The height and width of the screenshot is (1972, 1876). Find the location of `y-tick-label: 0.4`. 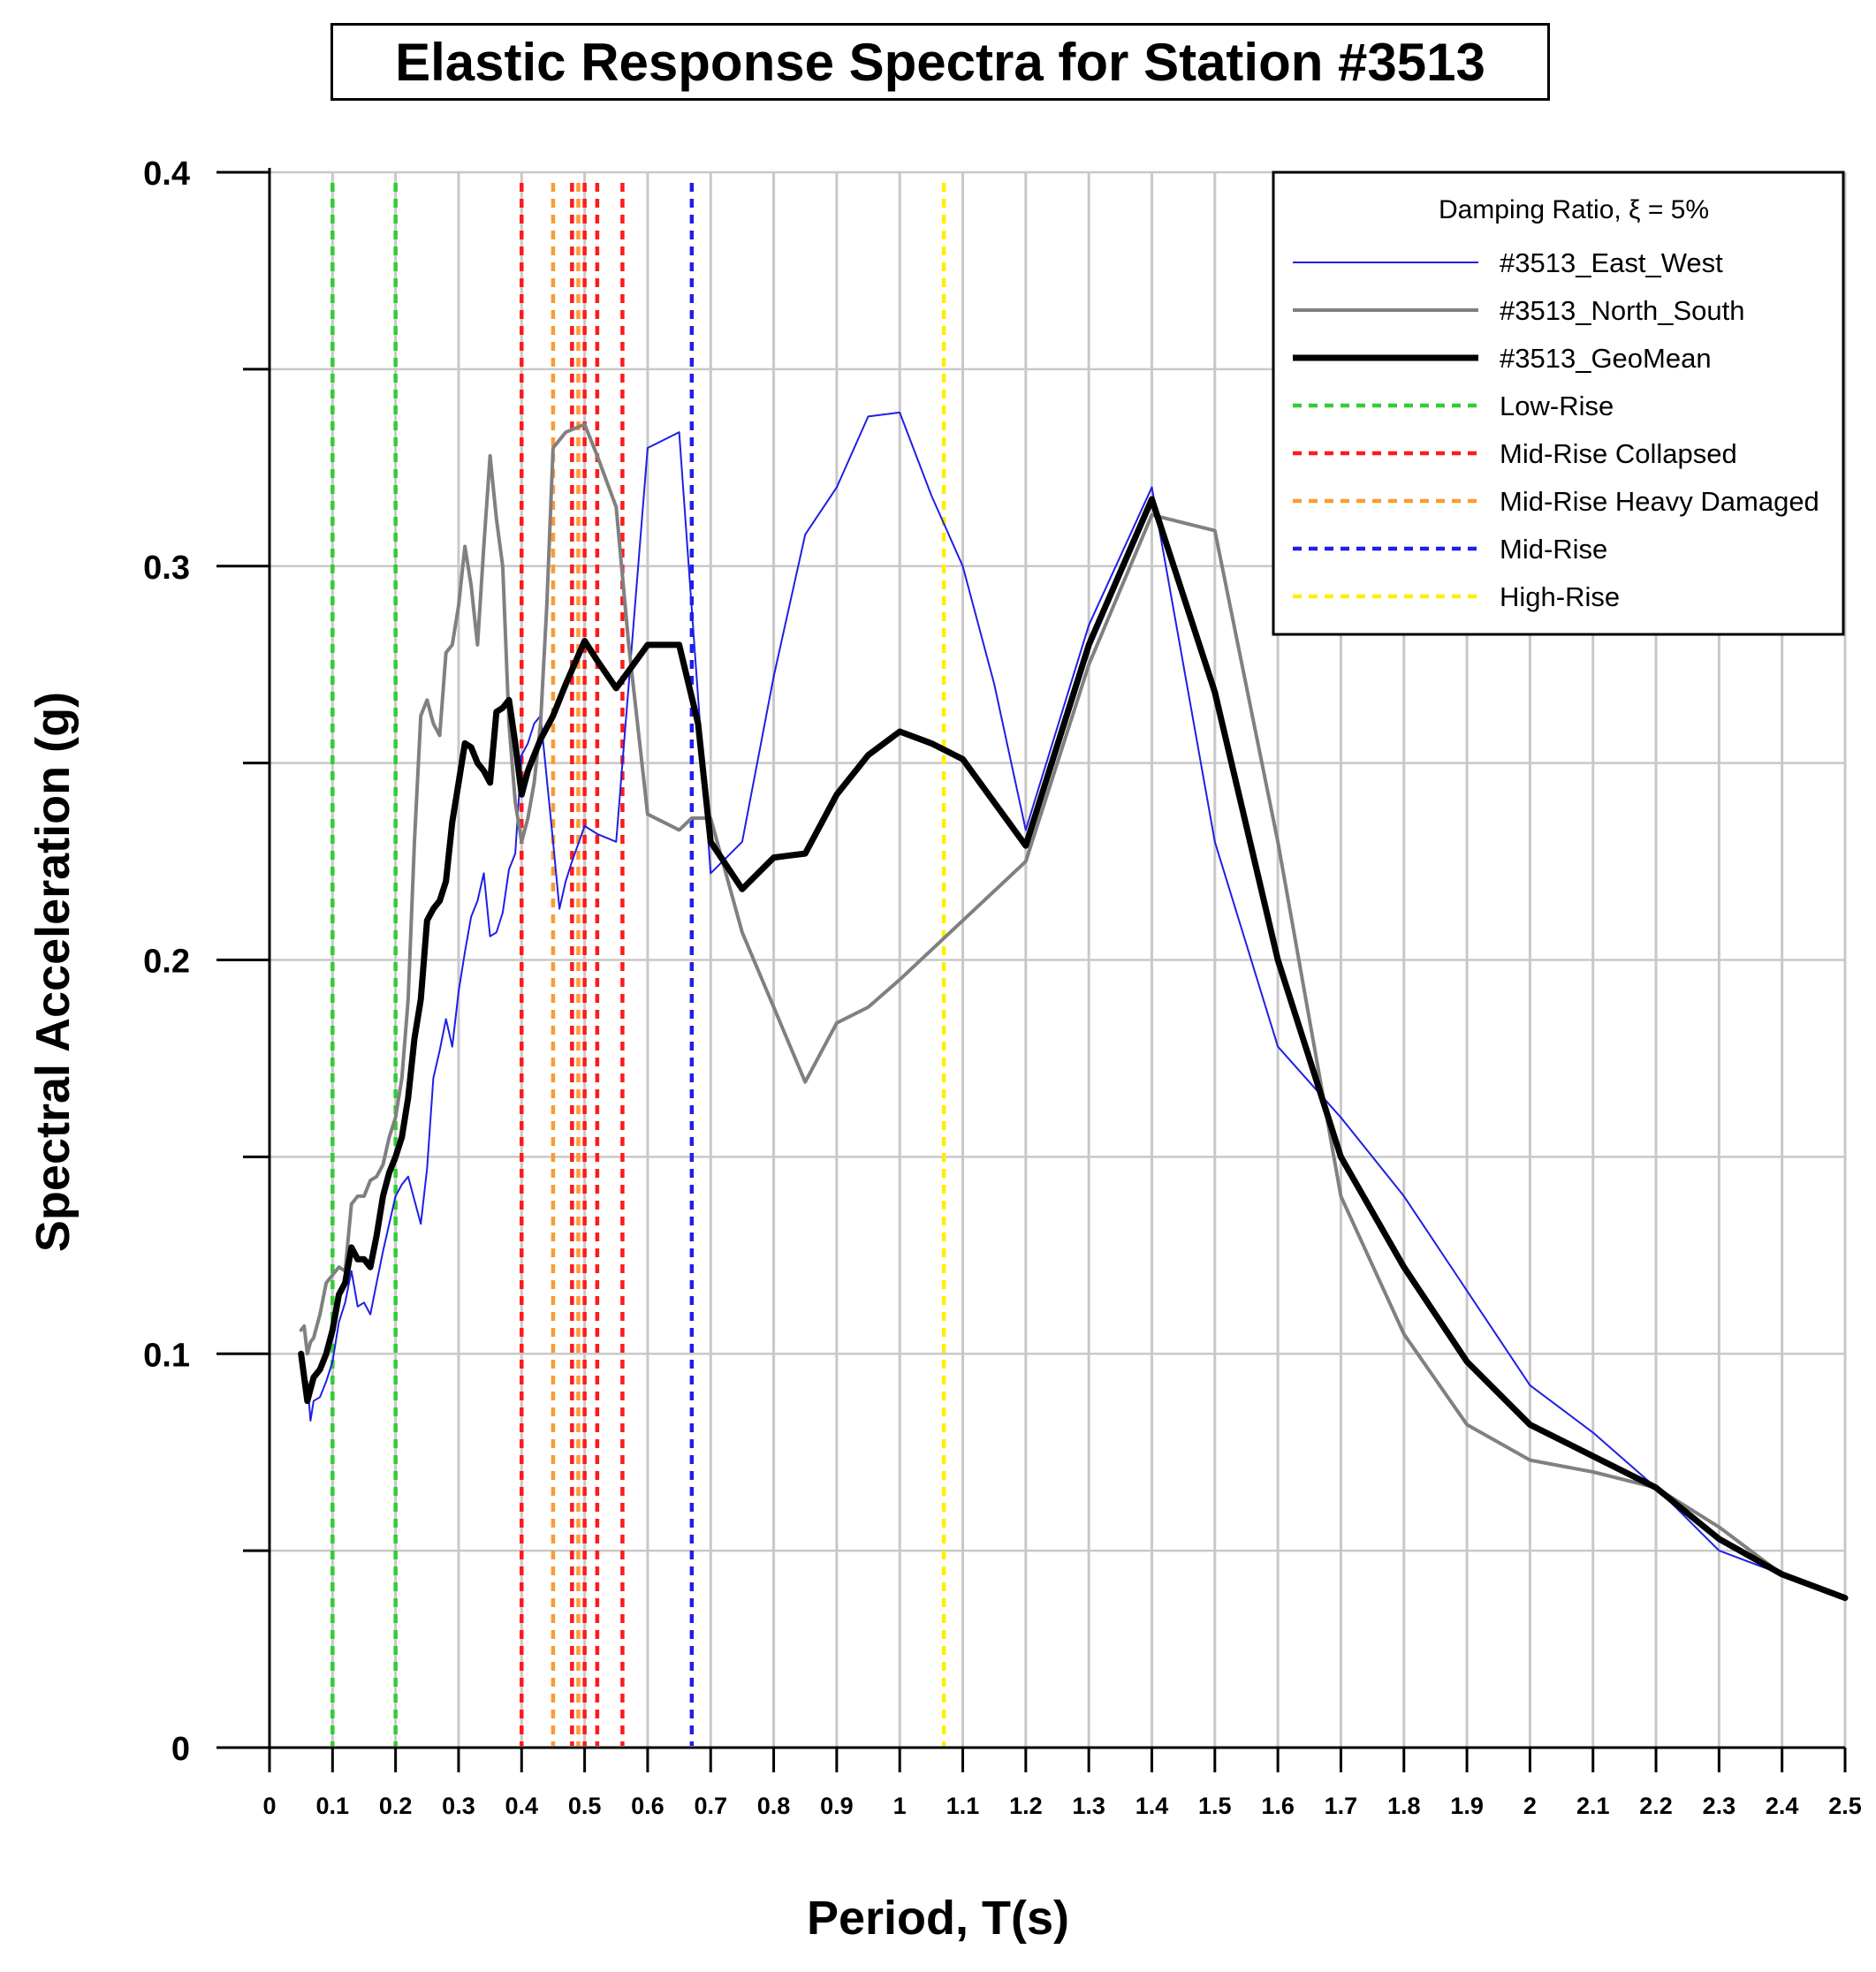

y-tick-label: 0.4 is located at coordinates (166, 174).